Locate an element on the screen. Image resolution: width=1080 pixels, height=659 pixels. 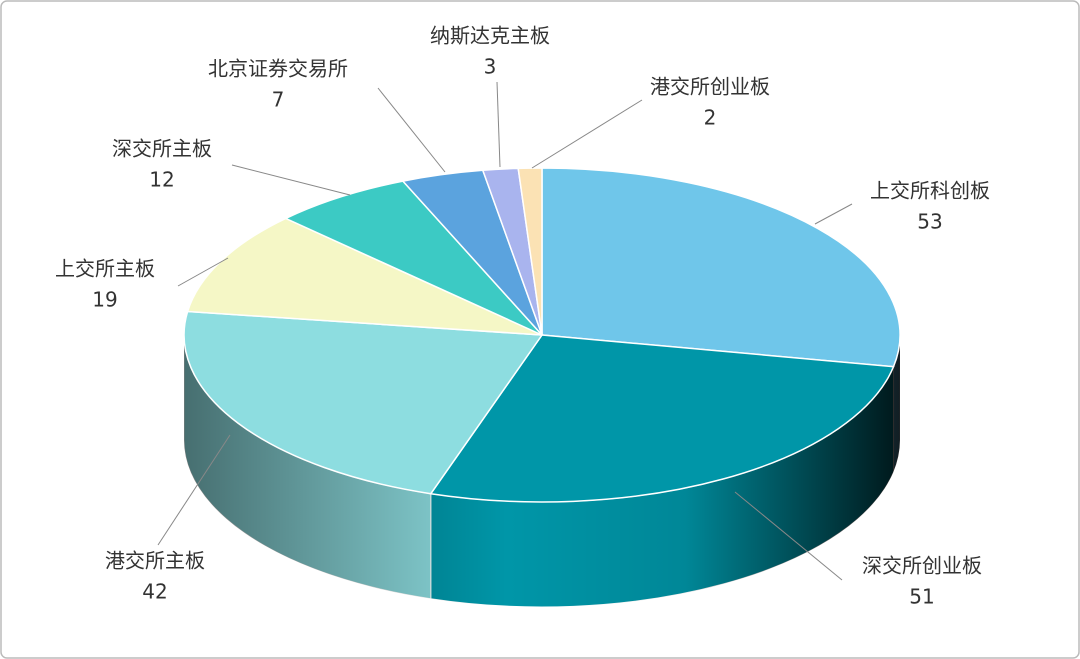
value-label: 3 is located at coordinates (490, 67).